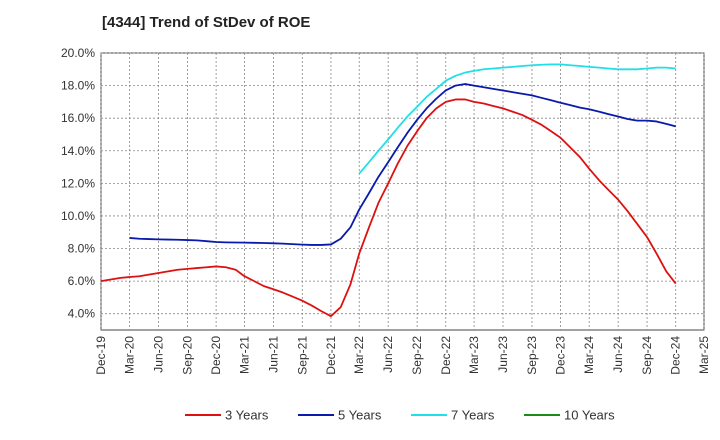  Describe the element at coordinates (206, 22) in the screenshot. I see `chart-title: [4344] Trend of StDev of ROE` at that location.